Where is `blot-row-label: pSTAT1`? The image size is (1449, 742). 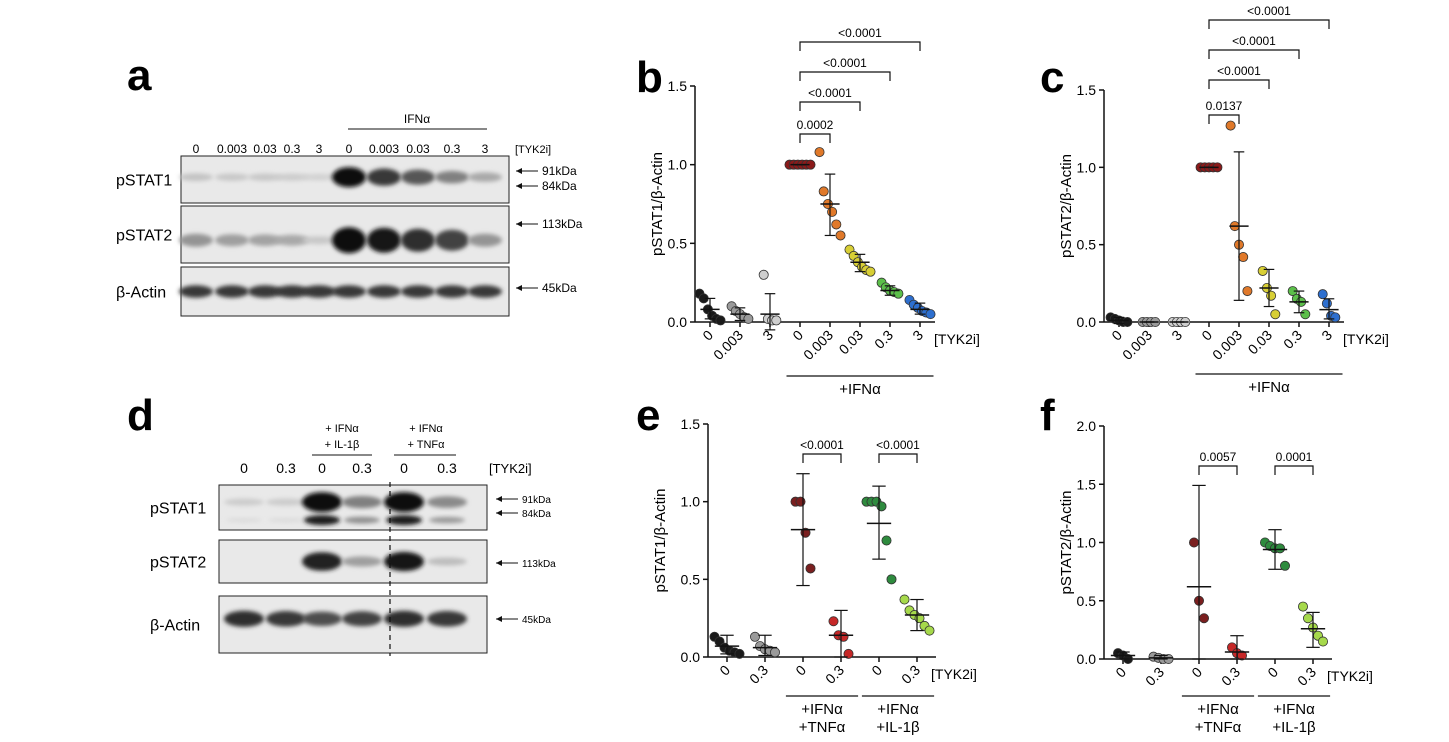 blot-row-label: pSTAT1 is located at coordinates (178, 509).